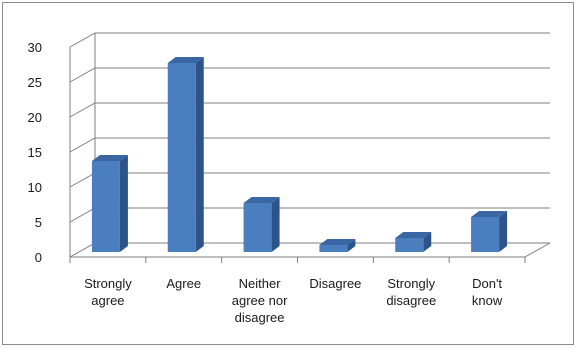 The image size is (578, 349). Describe the element at coordinates (487, 292) in the screenshot. I see `x-category-label: Don't know` at that location.